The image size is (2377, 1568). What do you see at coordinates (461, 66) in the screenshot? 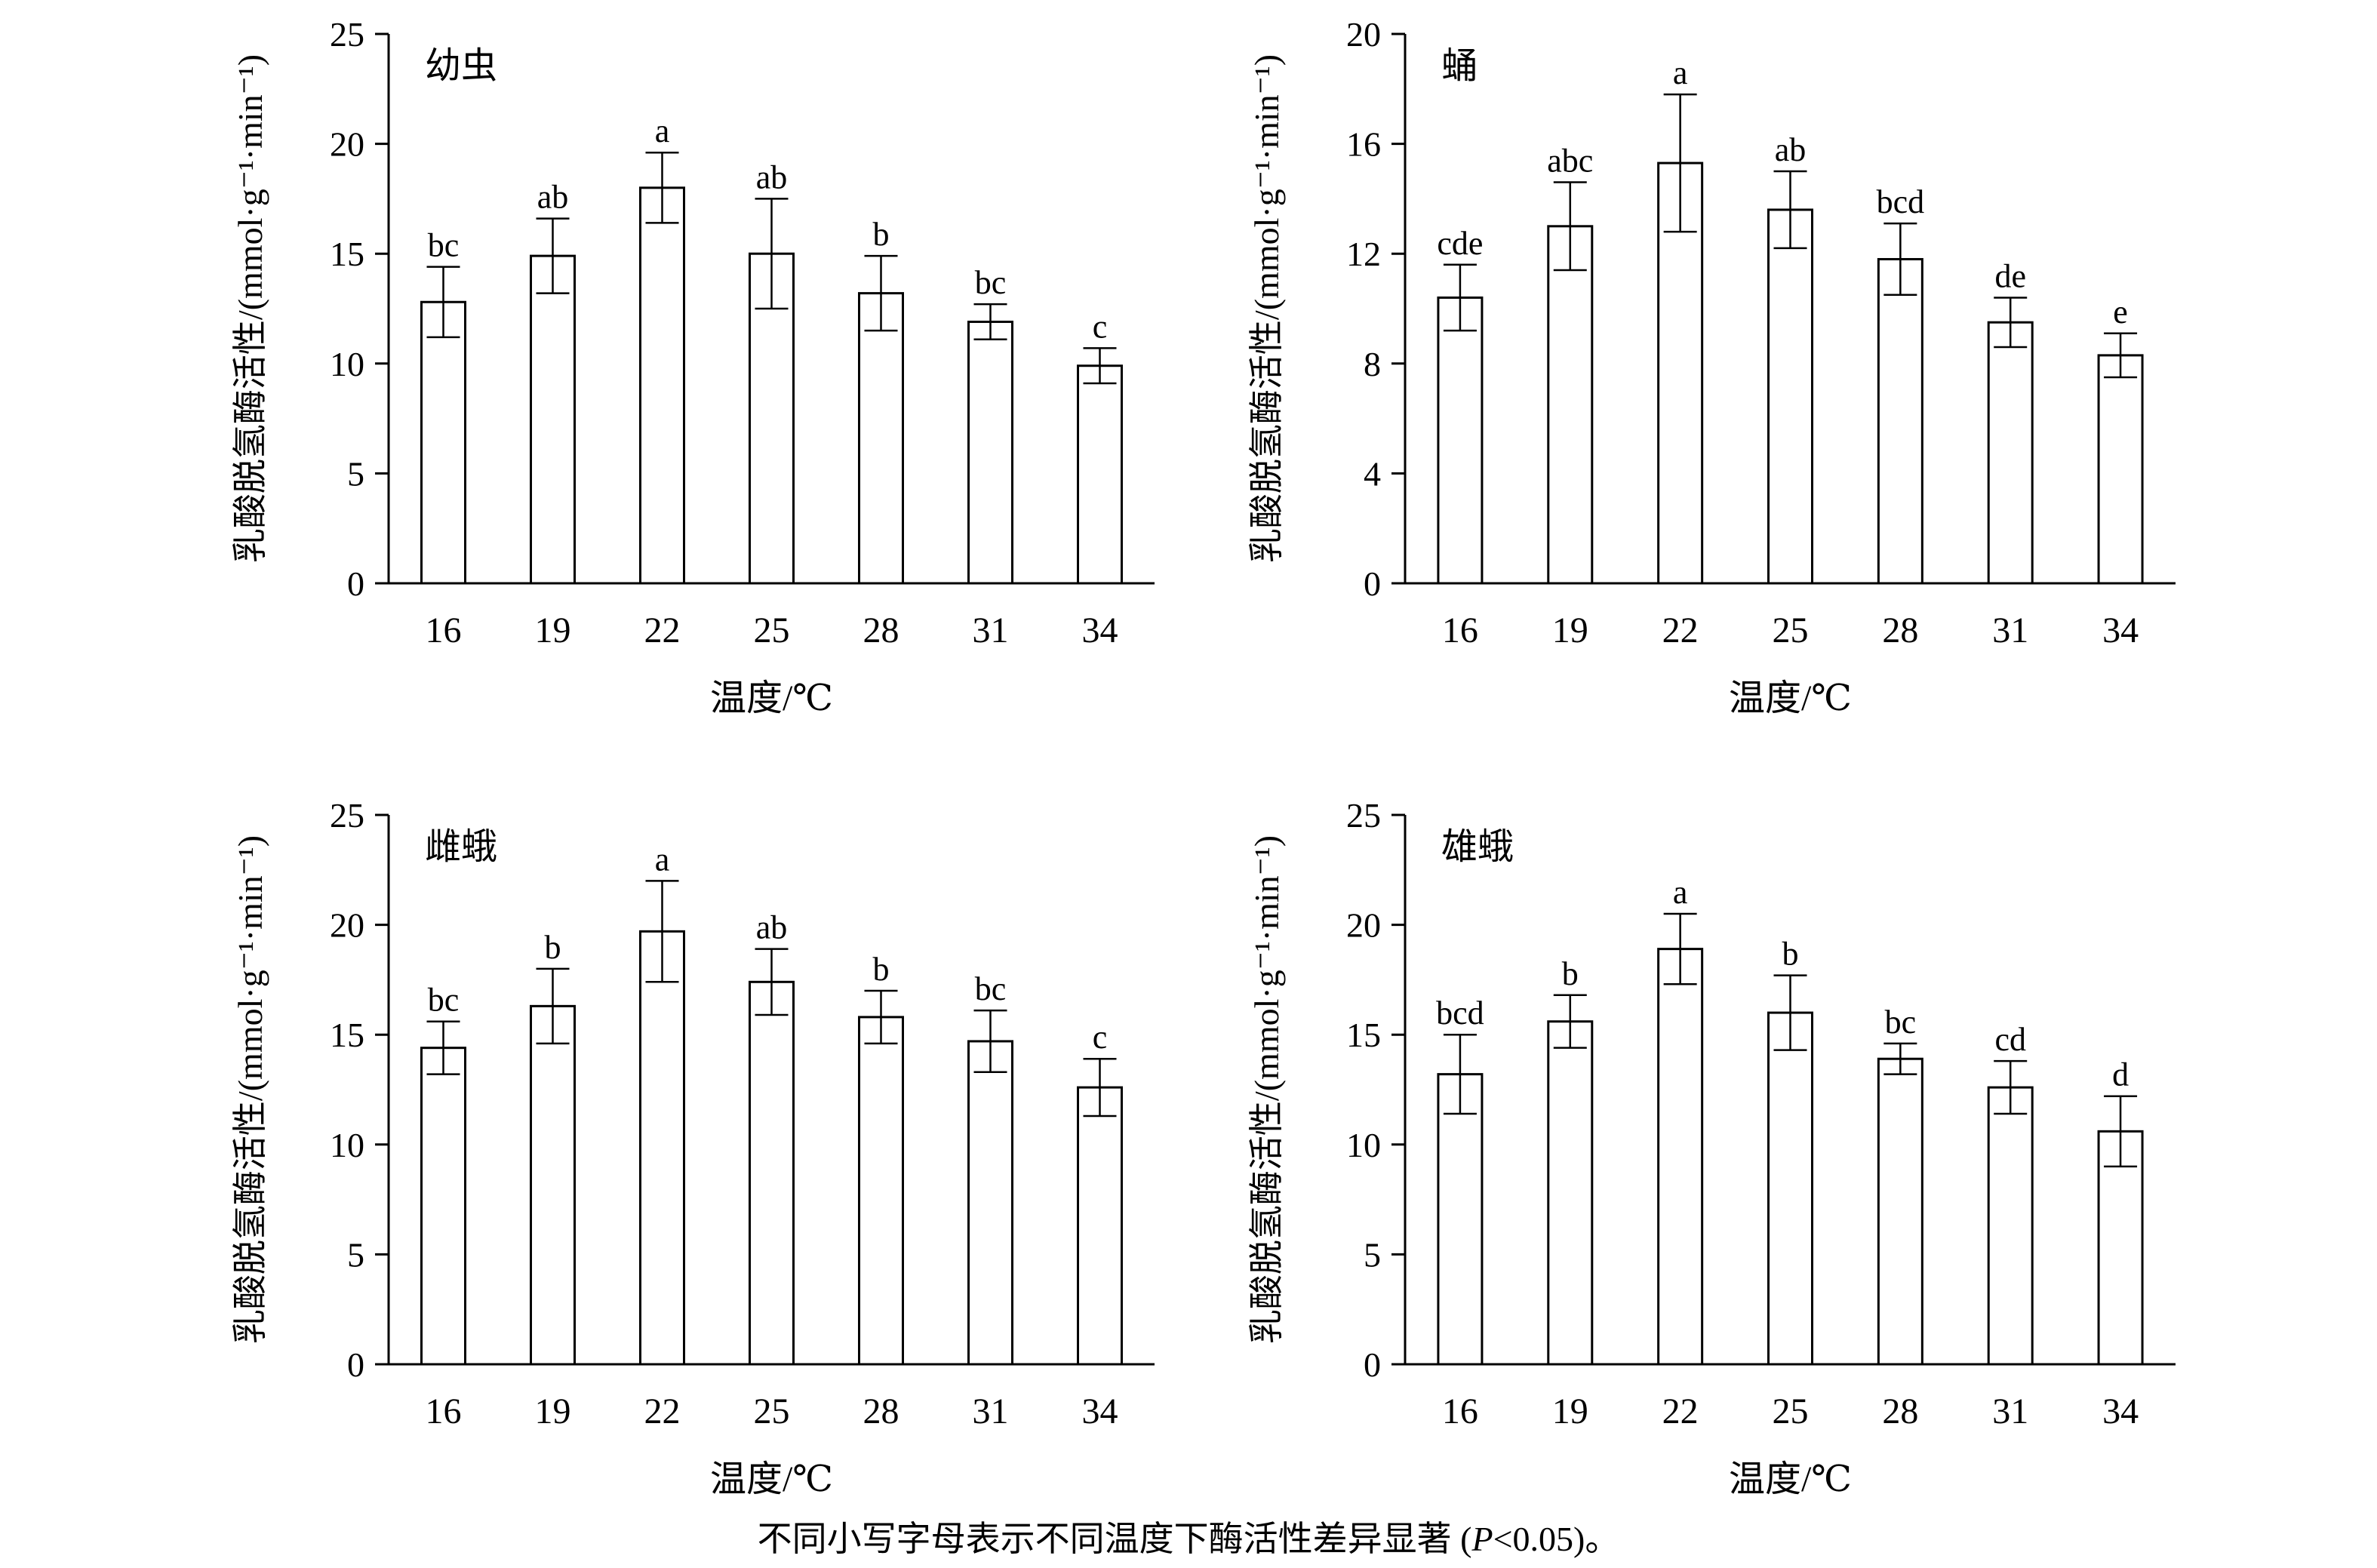
I see `panel-label: 幼虫` at bounding box center [461, 66].